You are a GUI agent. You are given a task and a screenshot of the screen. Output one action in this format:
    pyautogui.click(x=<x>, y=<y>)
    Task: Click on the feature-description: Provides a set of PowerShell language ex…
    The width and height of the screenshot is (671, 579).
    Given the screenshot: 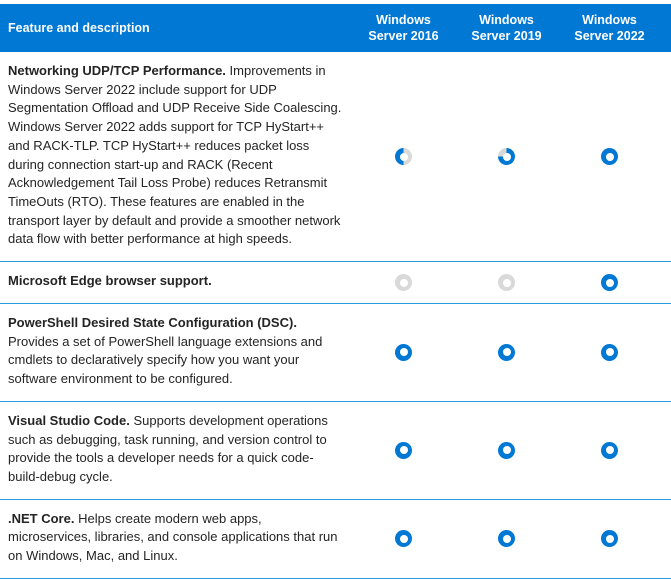 What is the action you would take?
    pyautogui.click(x=165, y=360)
    